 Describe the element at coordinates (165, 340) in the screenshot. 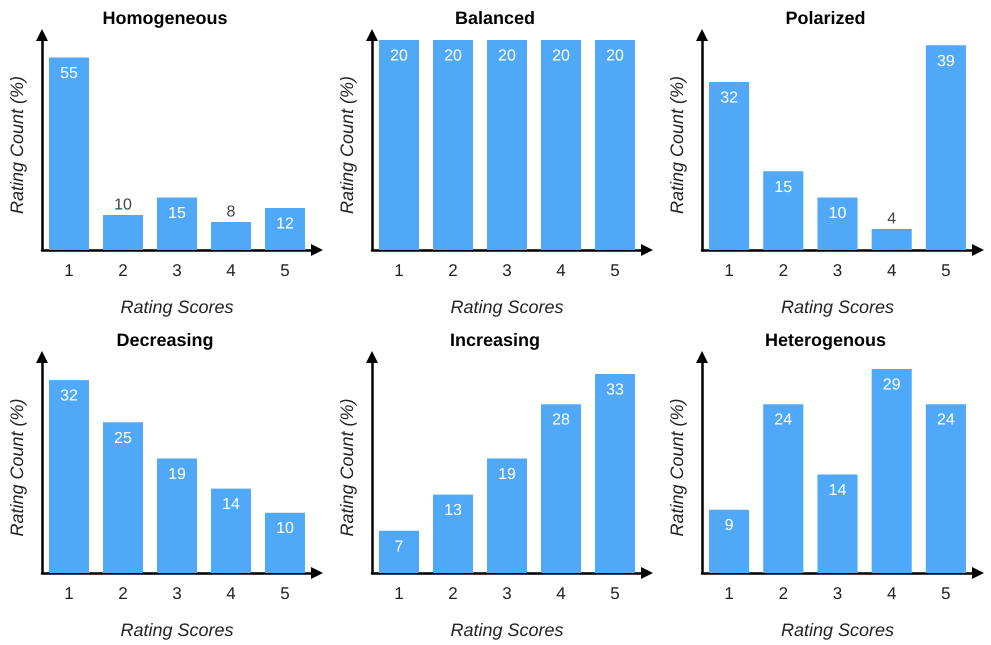

I see `chart-title: Decreasing` at that location.